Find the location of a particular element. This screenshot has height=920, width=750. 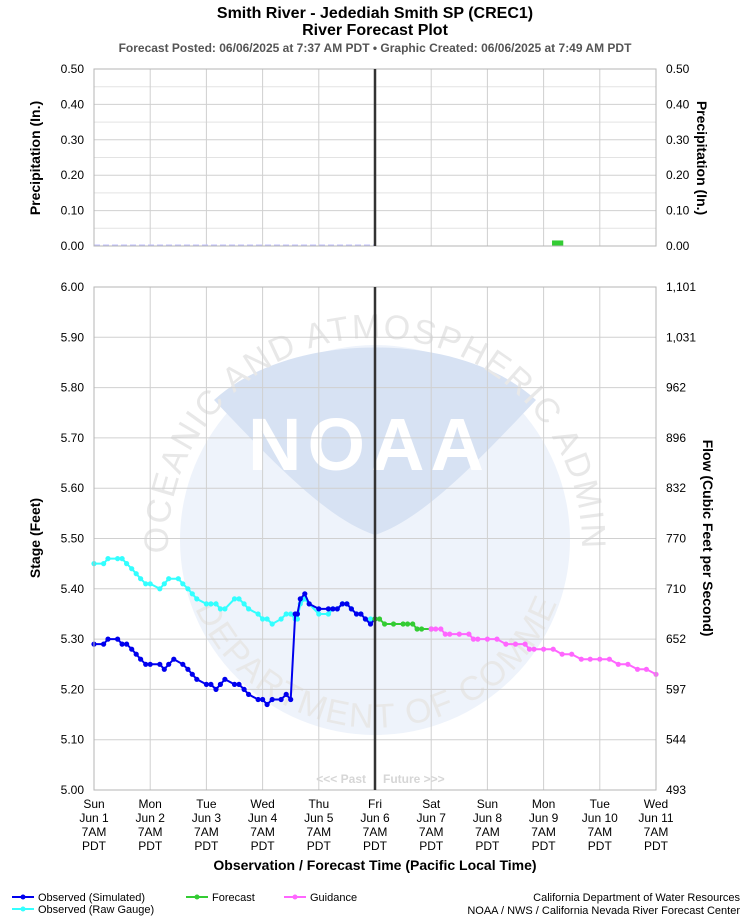

precip-ylabel-right: Precipitation (In.) is located at coordinates (702, 158).